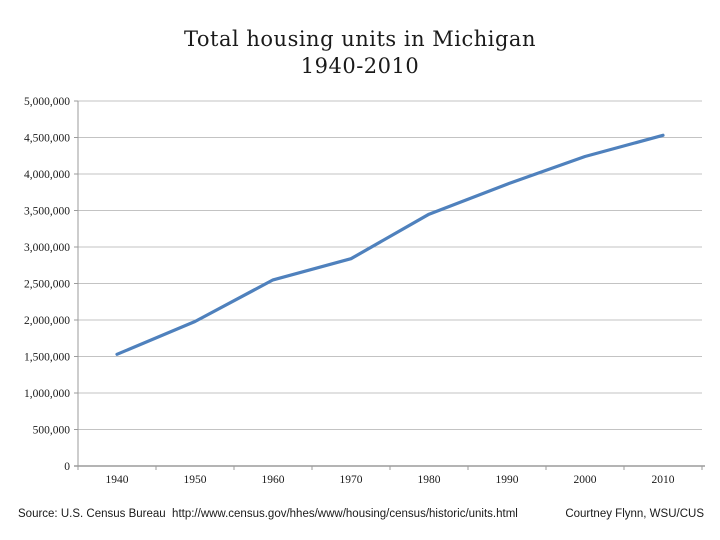 The height and width of the screenshot is (540, 720). I want to click on x-axis-labels: 1940 1950 1960 1970 1980 1990 2000 2010, so click(390, 480).